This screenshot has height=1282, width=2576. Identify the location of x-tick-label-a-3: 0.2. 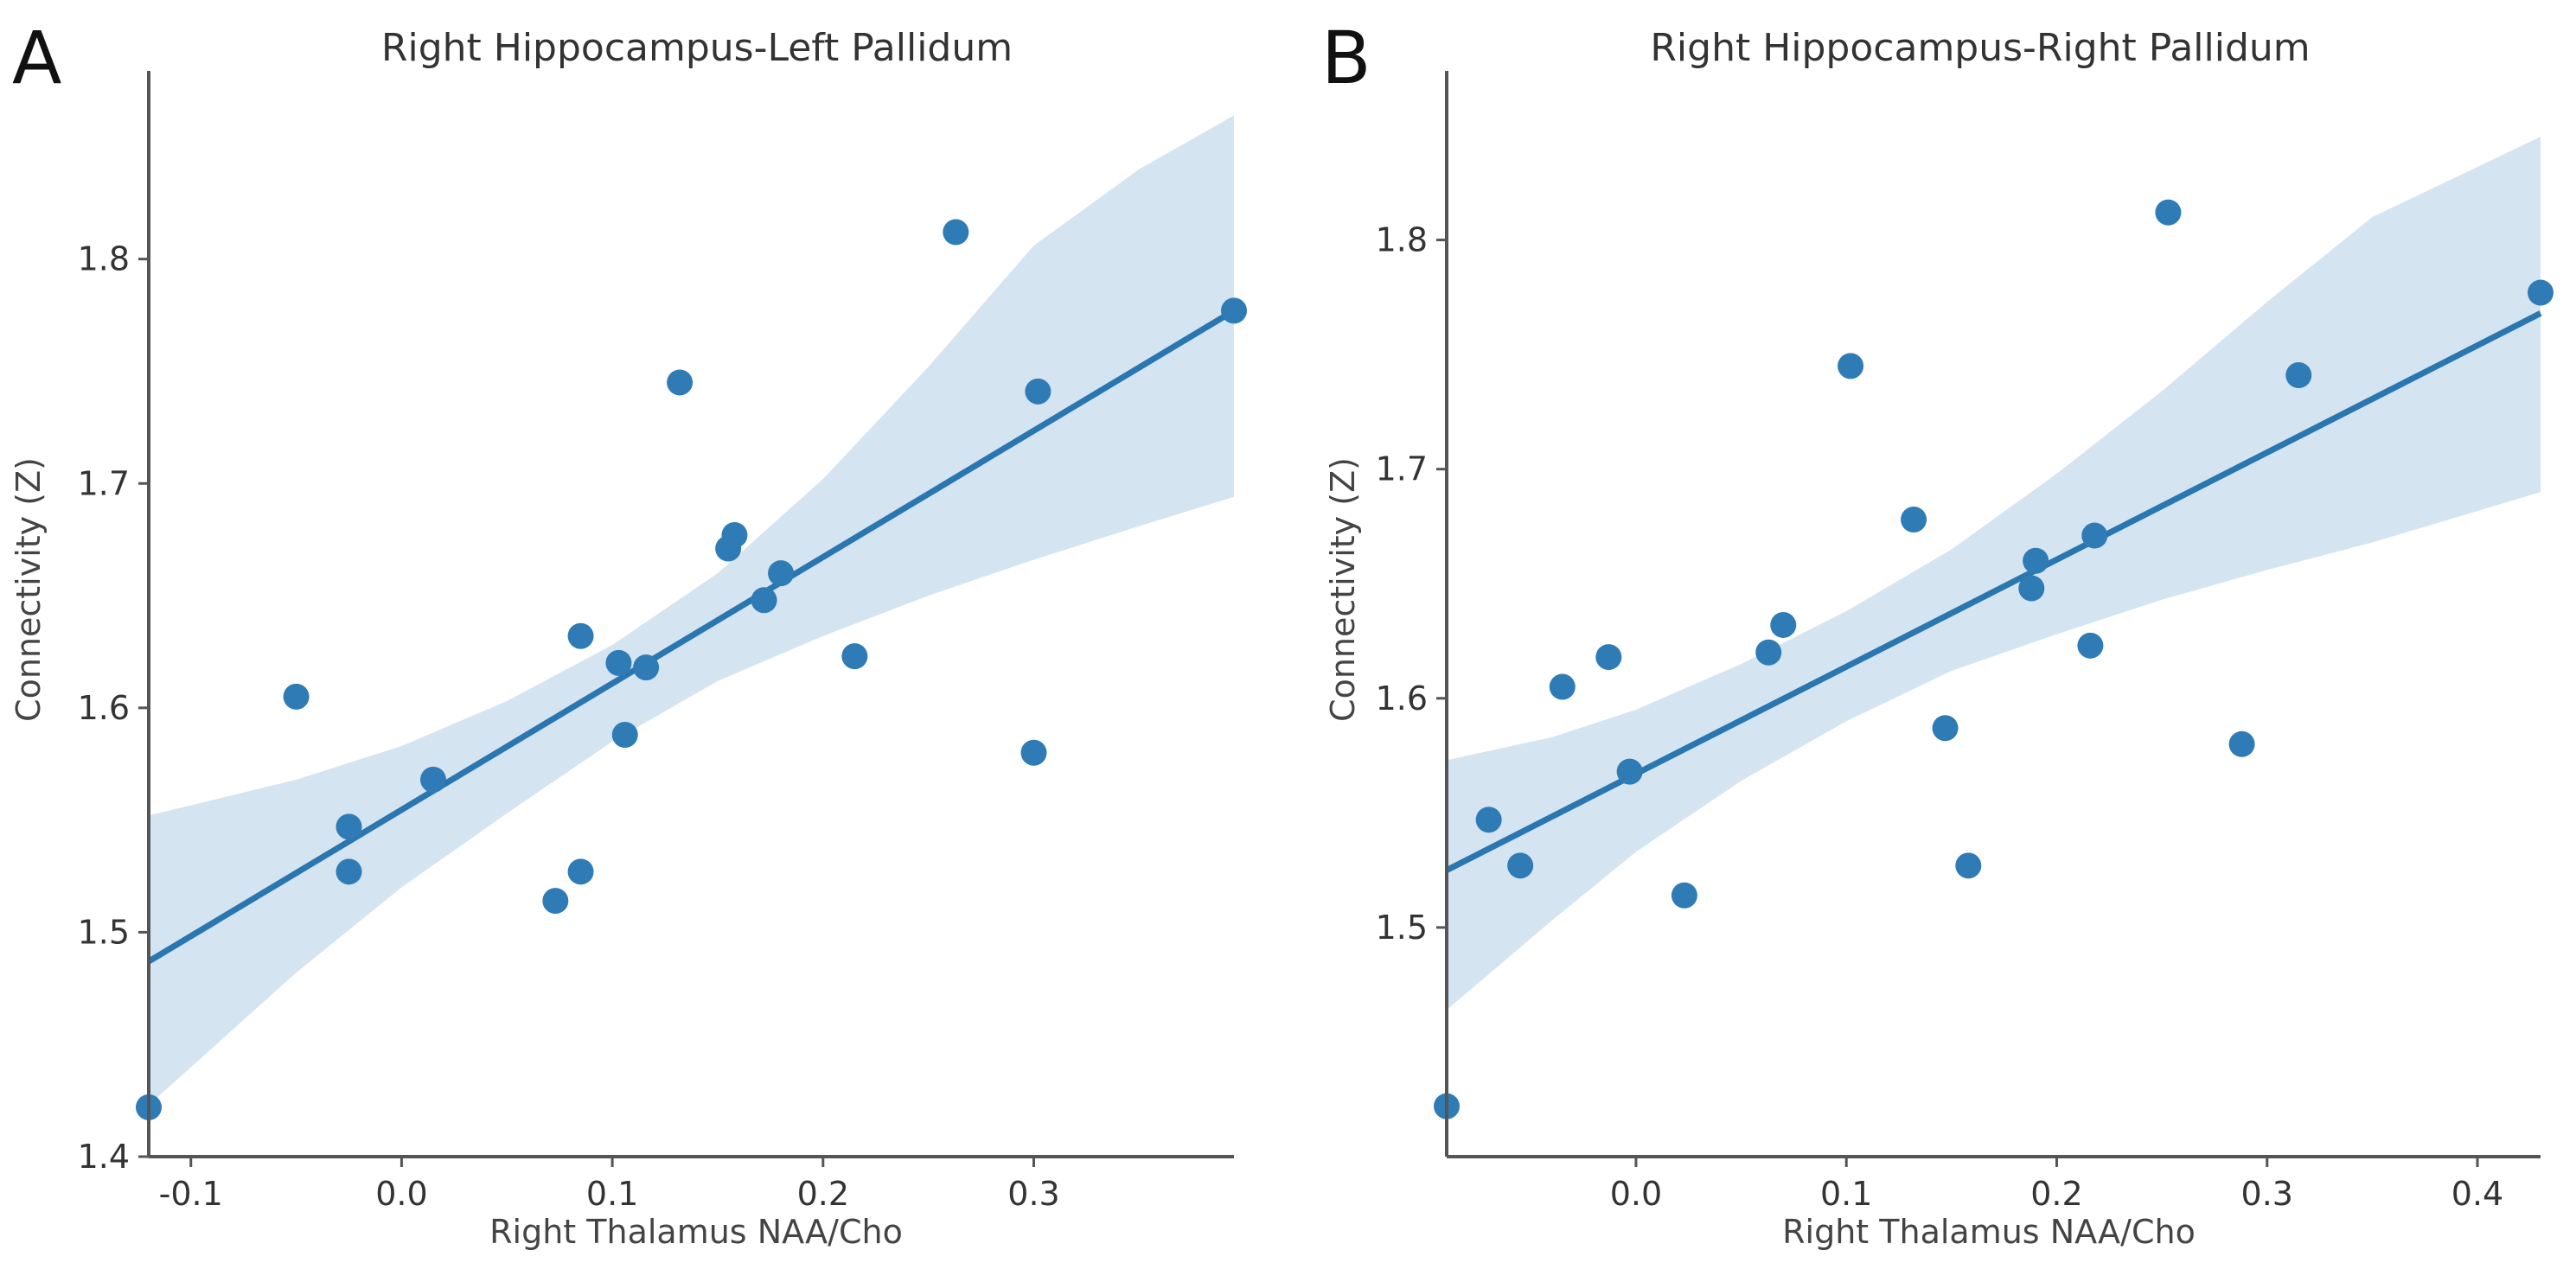
(823, 1194).